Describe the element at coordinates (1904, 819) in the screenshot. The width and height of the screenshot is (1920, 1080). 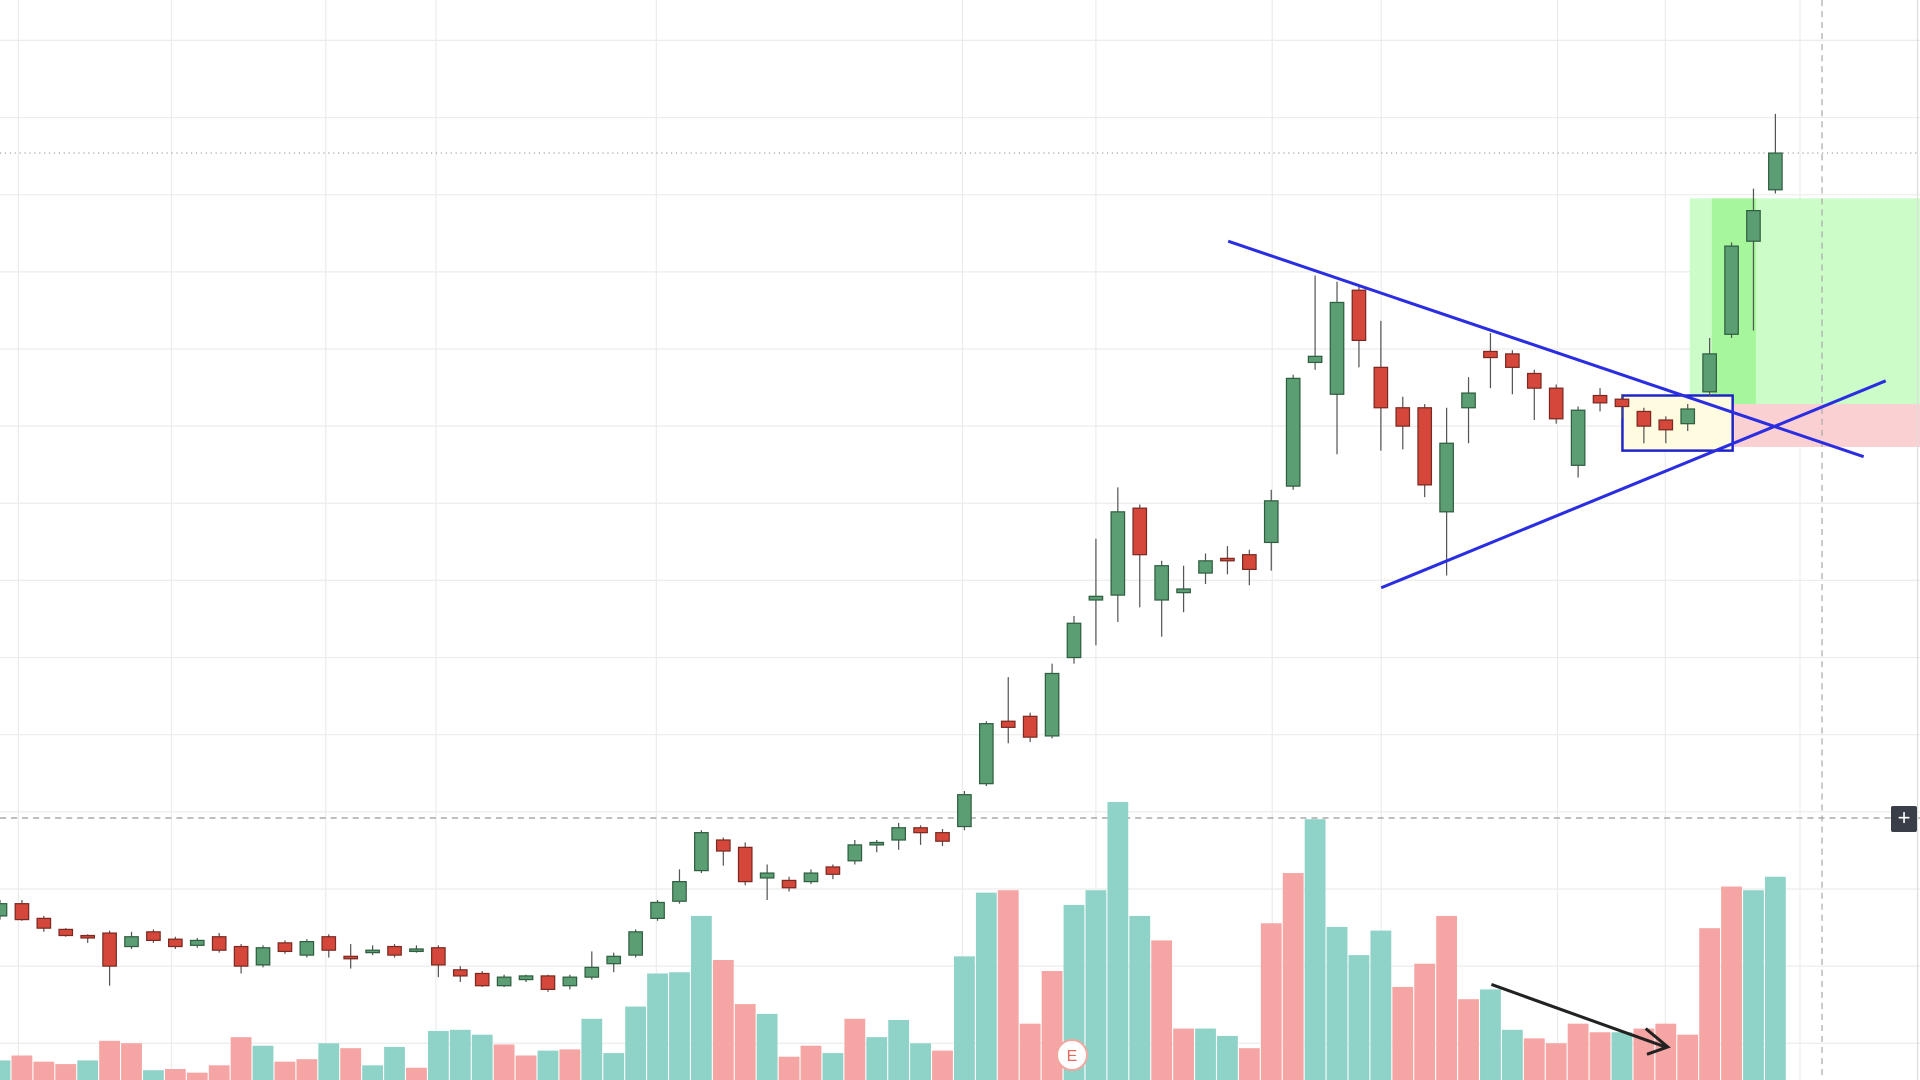
I see `add-button: +` at that location.